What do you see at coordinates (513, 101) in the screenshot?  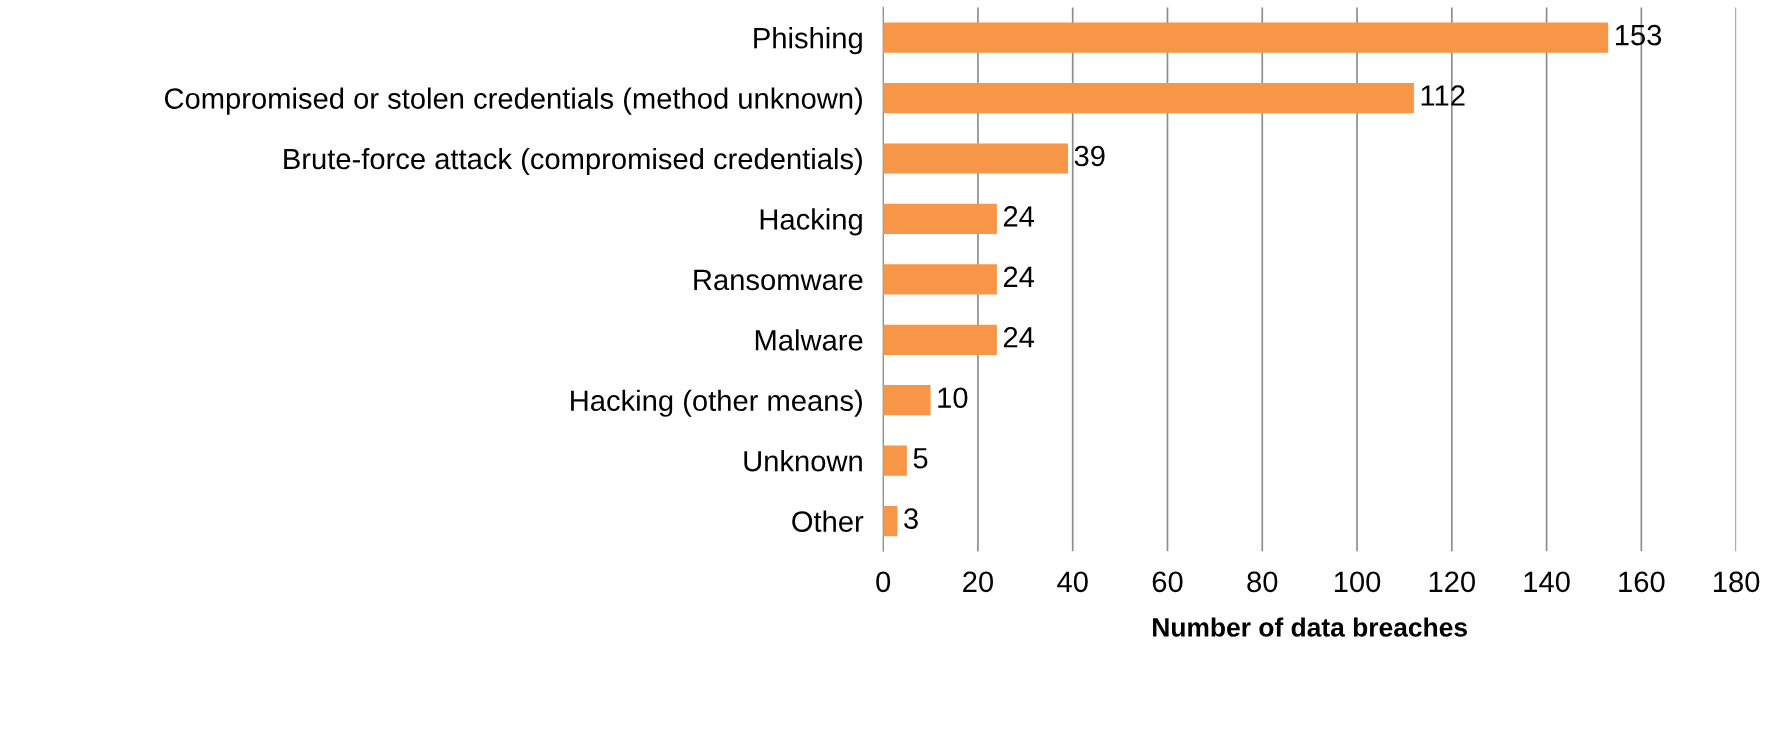 I see `y-tick-label: Compromised or stolen credentials (method unknown)` at bounding box center [513, 101].